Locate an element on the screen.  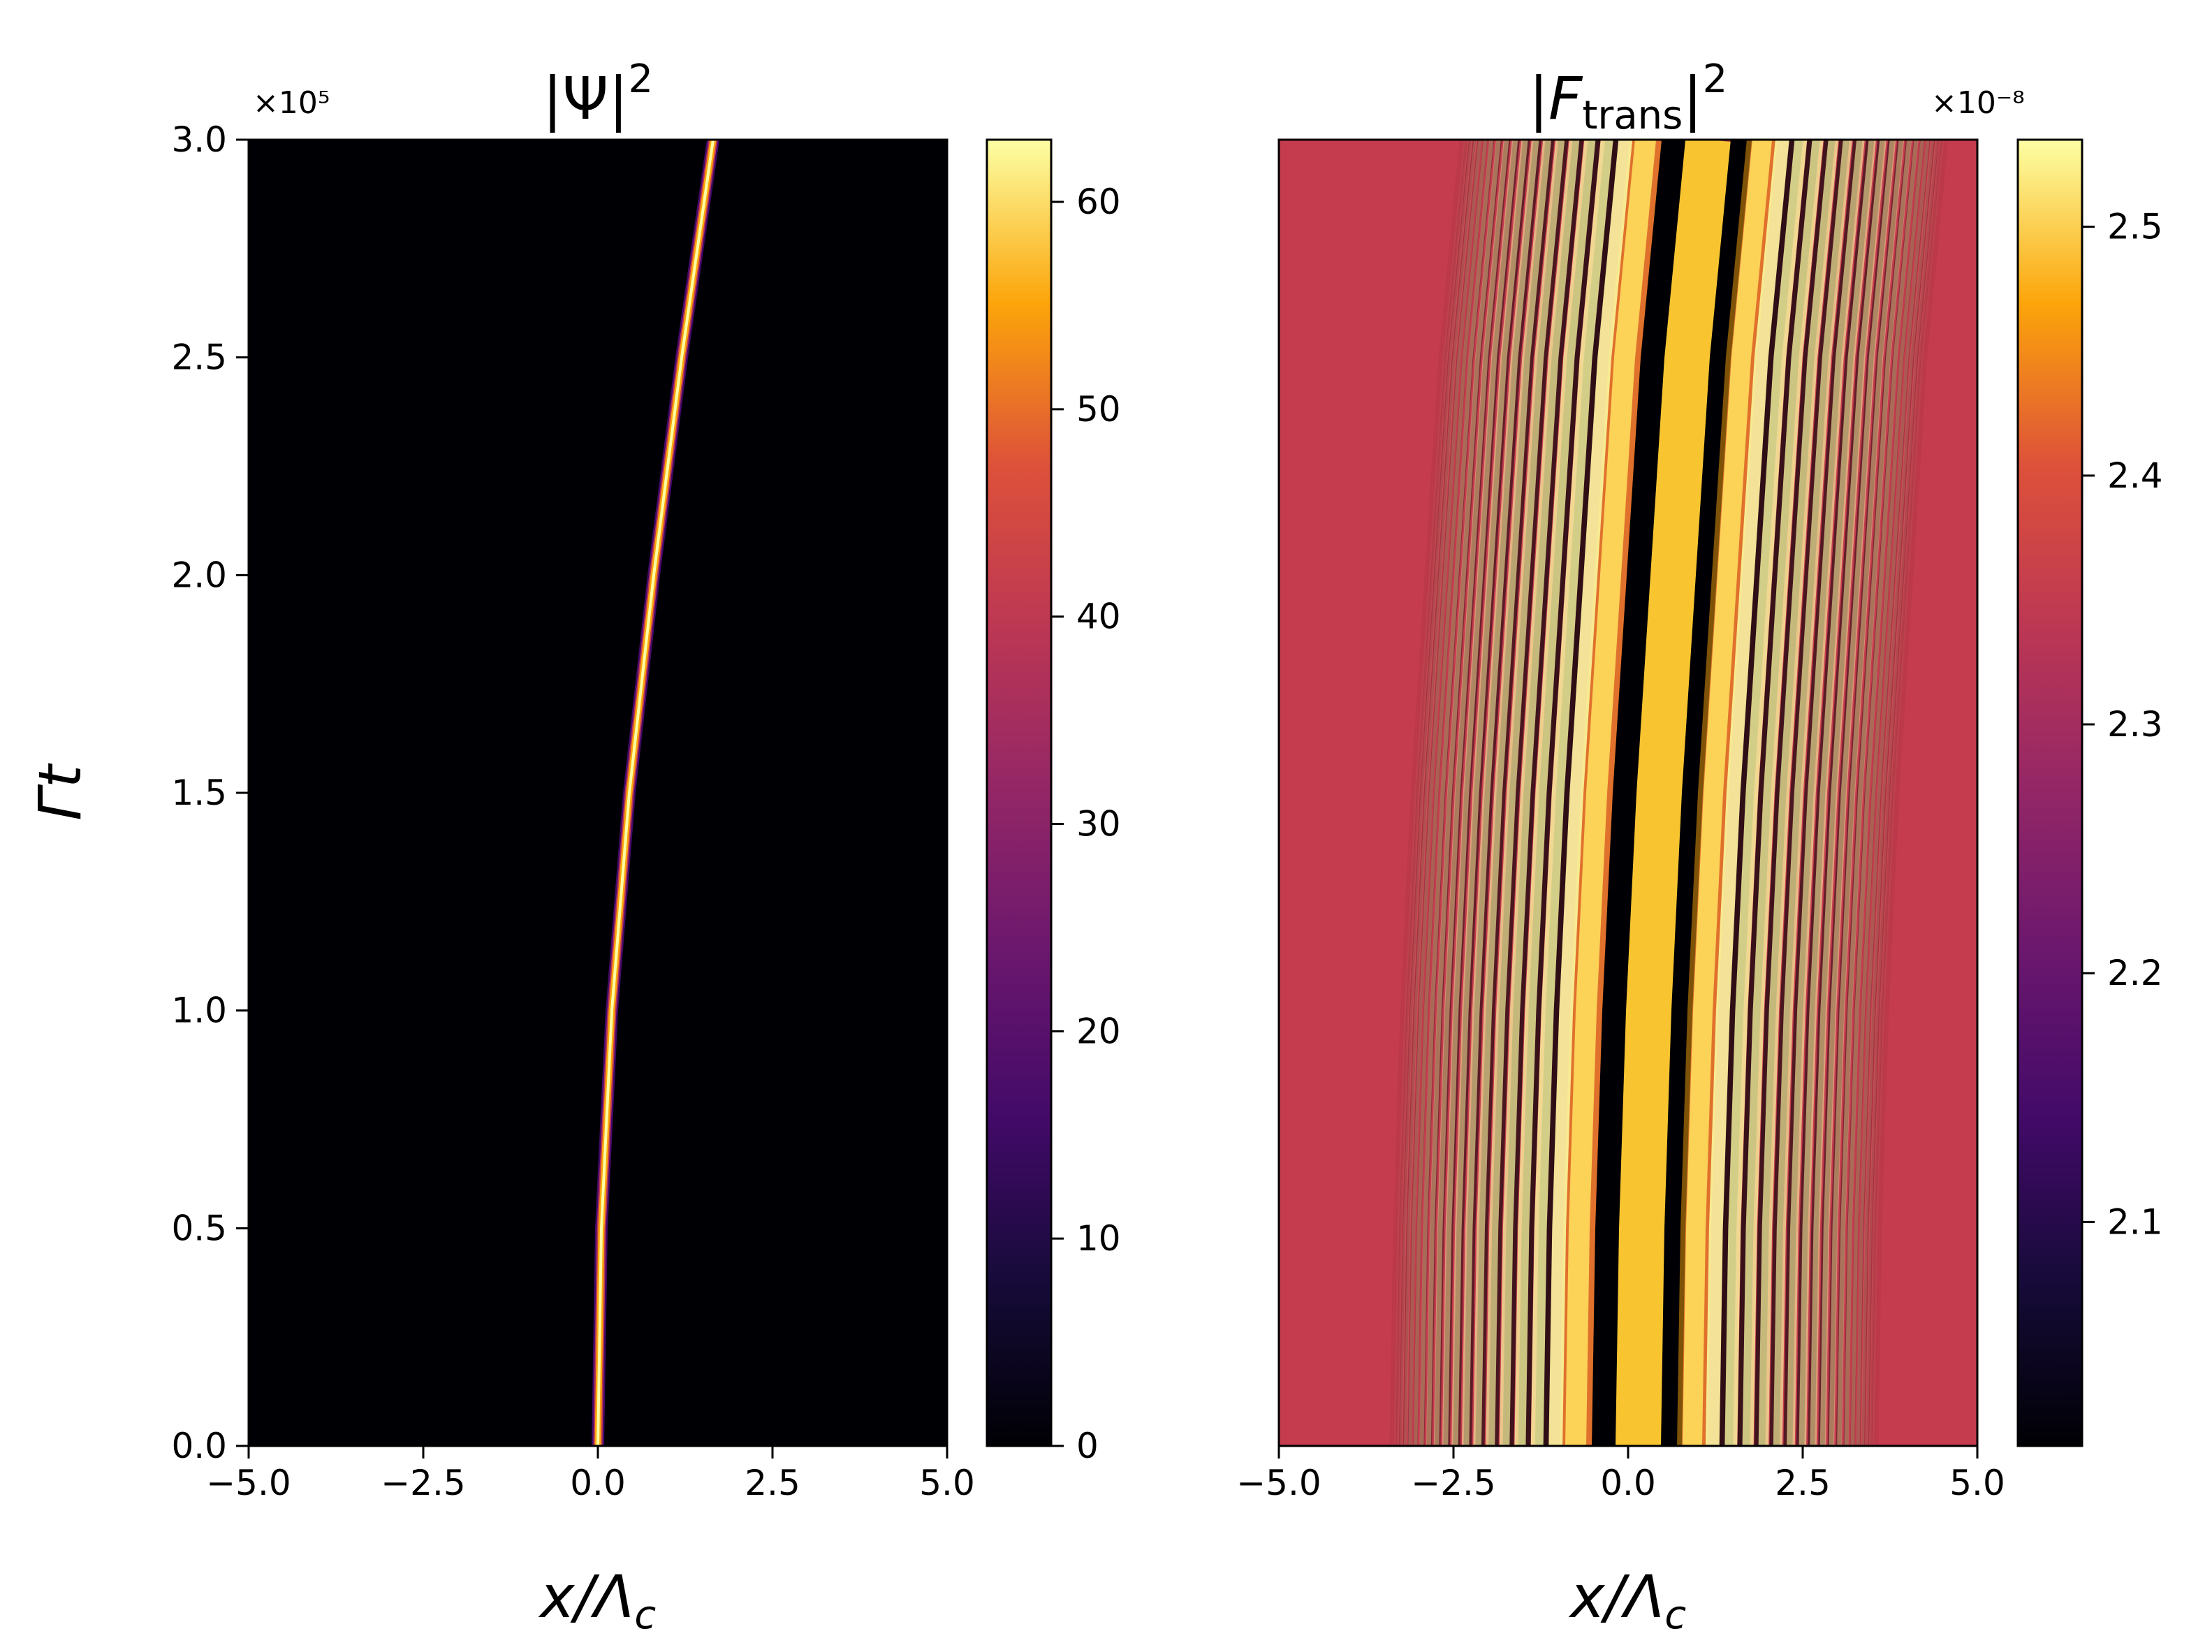
y-tick-label: 2.5 is located at coordinates (199, 357).